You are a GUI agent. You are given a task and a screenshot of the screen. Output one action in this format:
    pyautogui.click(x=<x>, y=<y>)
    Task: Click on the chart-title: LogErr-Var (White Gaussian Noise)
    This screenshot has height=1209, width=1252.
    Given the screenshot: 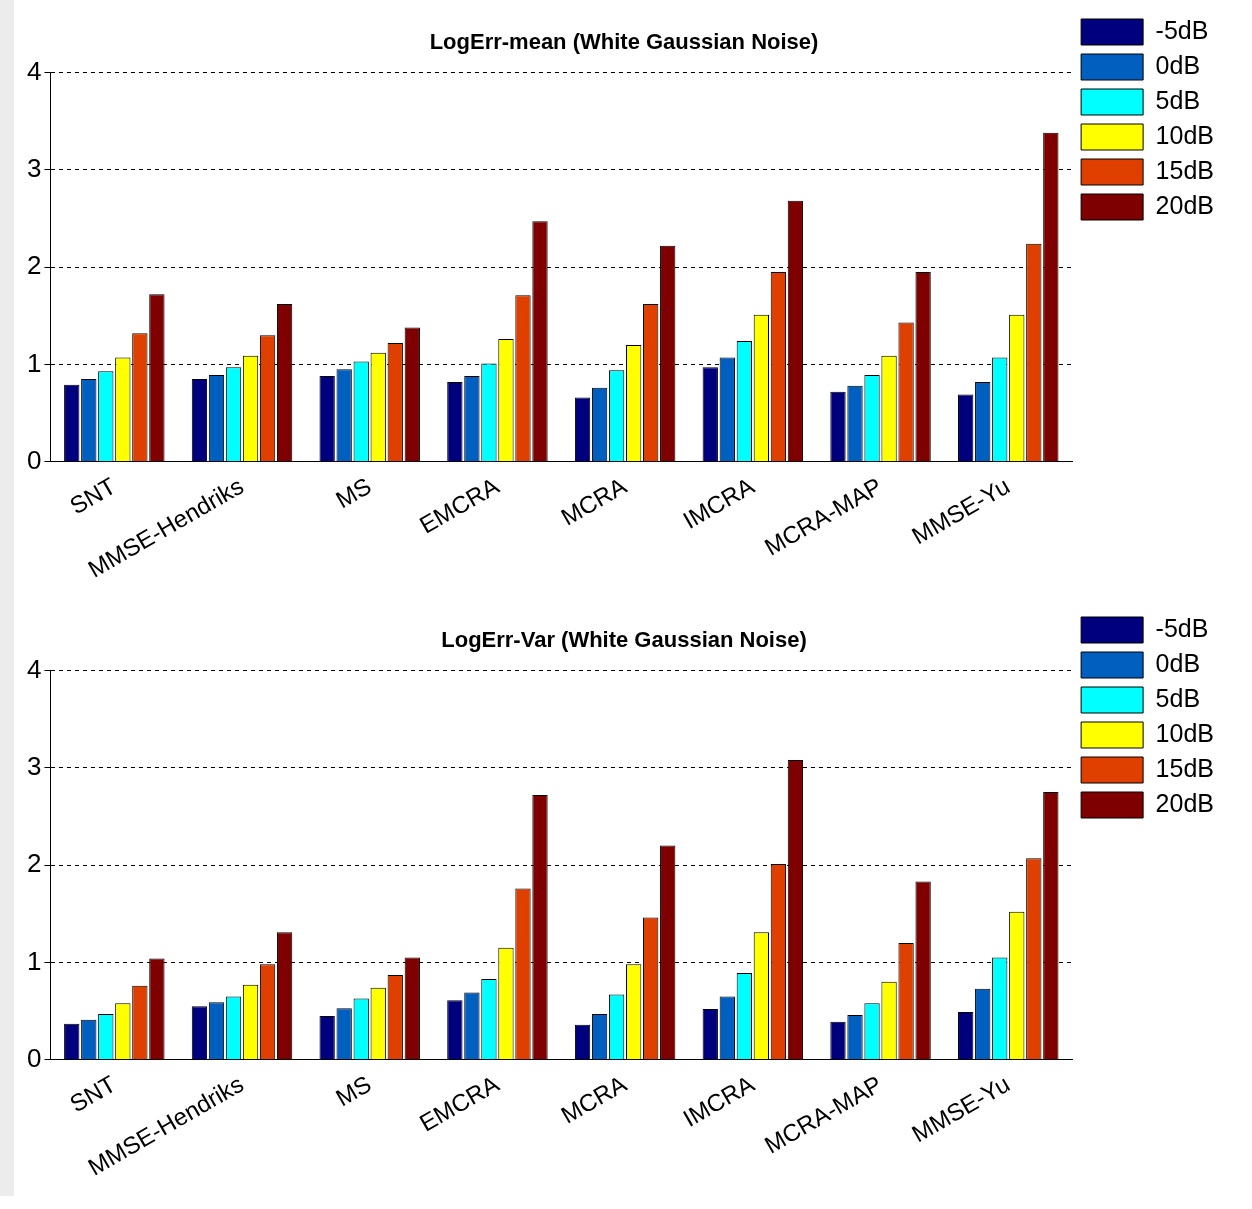 What is the action you would take?
    pyautogui.click(x=624, y=640)
    